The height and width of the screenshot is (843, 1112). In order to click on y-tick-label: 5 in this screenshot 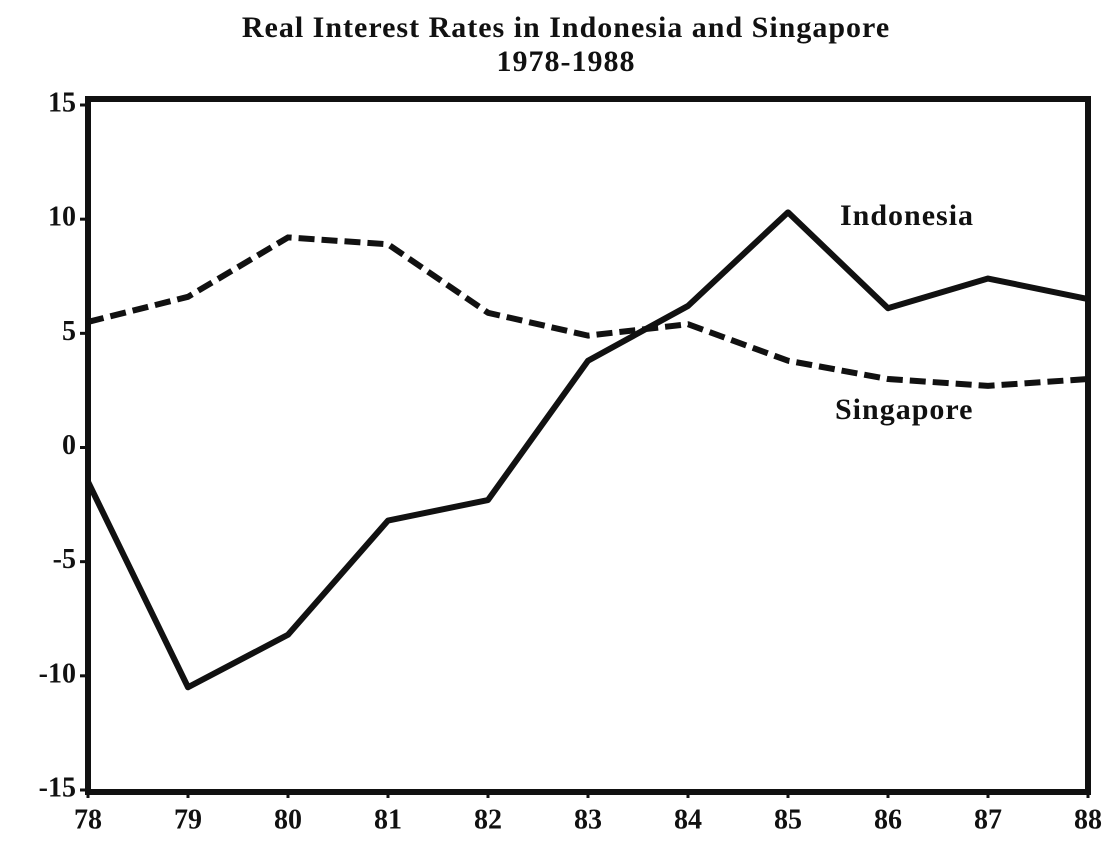, I will do `click(69, 331)`.